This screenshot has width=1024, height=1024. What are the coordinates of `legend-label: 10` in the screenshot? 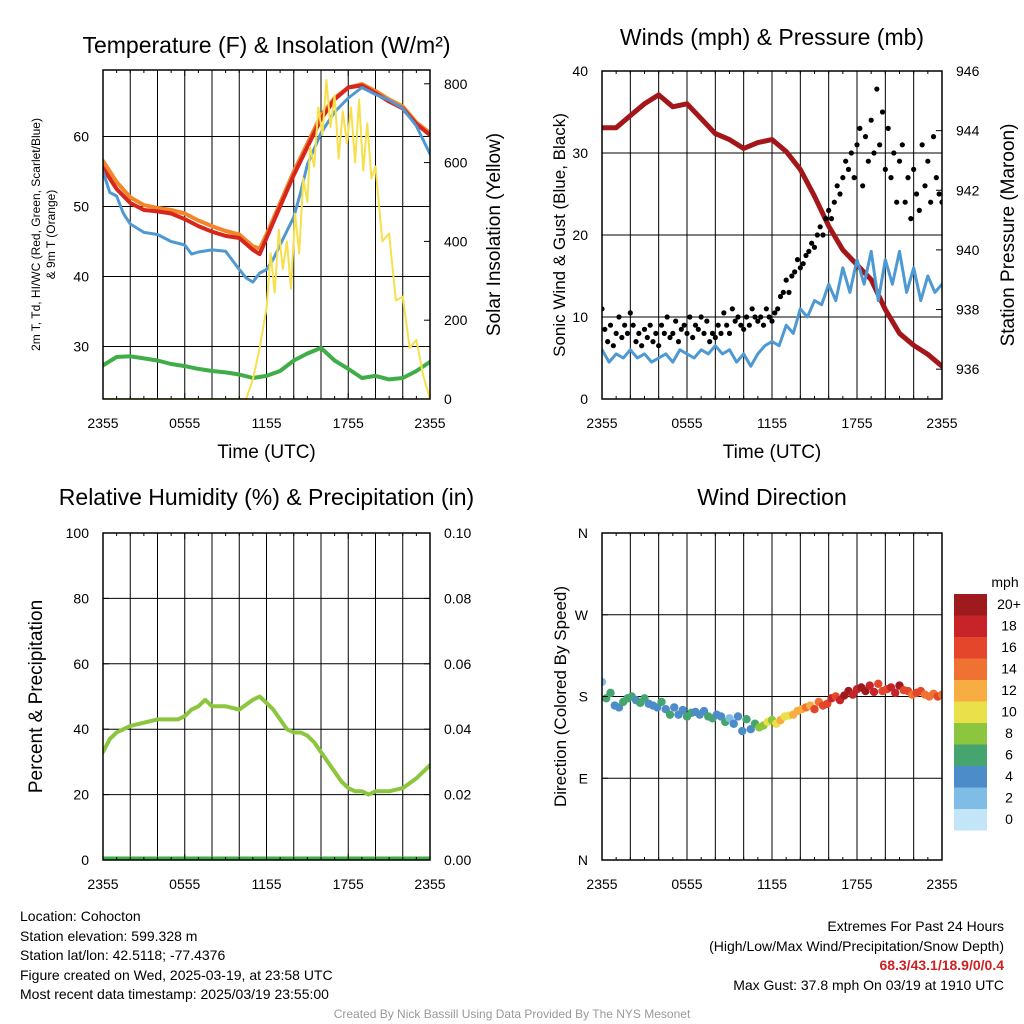 It's located at (1009, 712).